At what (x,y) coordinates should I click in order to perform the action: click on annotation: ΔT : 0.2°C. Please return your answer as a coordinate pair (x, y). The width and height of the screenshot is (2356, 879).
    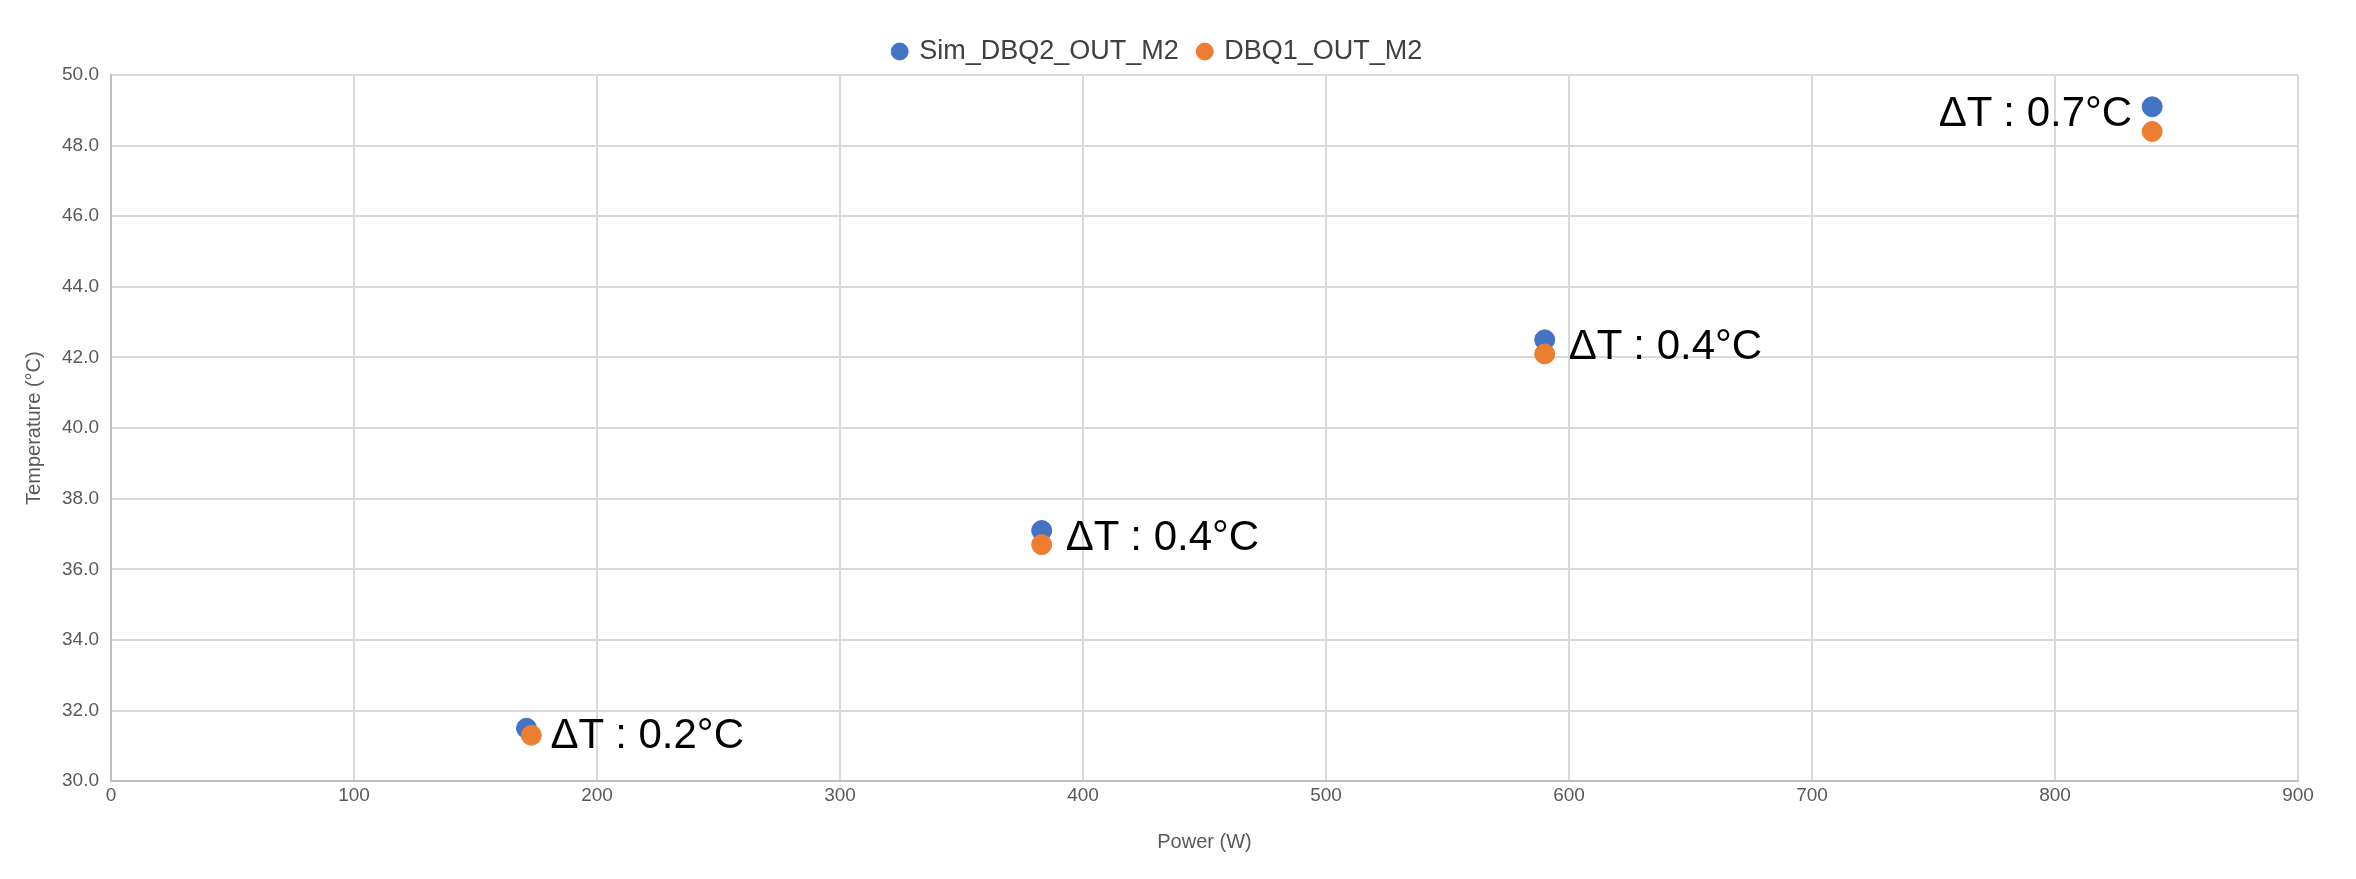
    Looking at the image, I should click on (647, 733).